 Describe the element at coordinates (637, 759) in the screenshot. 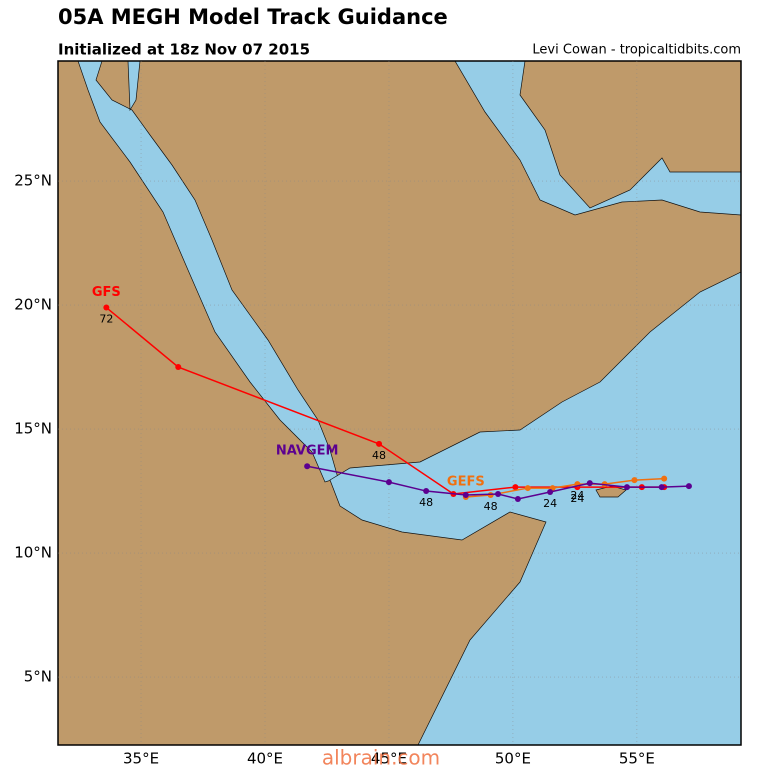

I see `x-tick-label: 55°E` at that location.